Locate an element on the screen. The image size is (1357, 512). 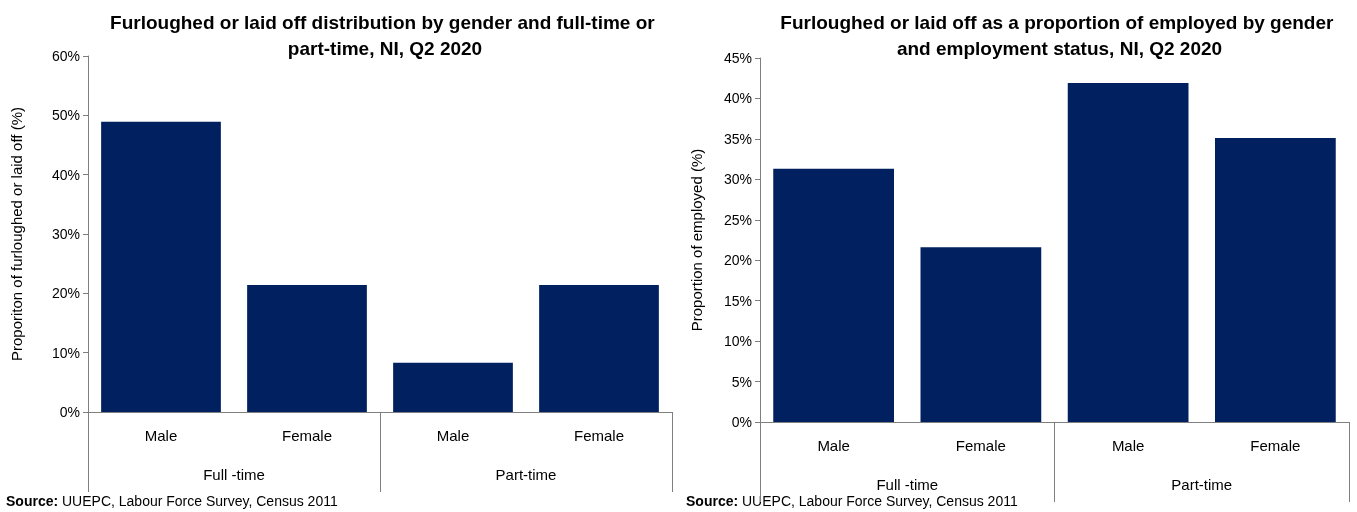
y-tick-label: 50% is located at coordinates (65, 115).